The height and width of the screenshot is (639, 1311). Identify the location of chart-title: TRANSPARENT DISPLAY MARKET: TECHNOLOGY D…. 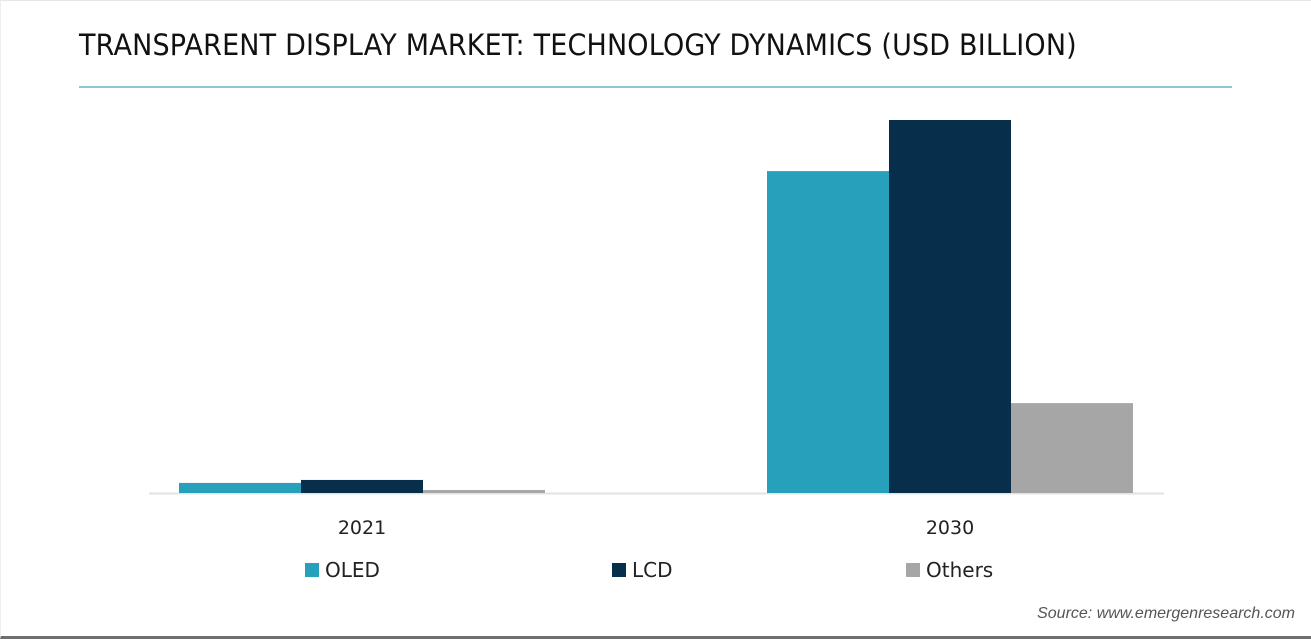
(578, 45).